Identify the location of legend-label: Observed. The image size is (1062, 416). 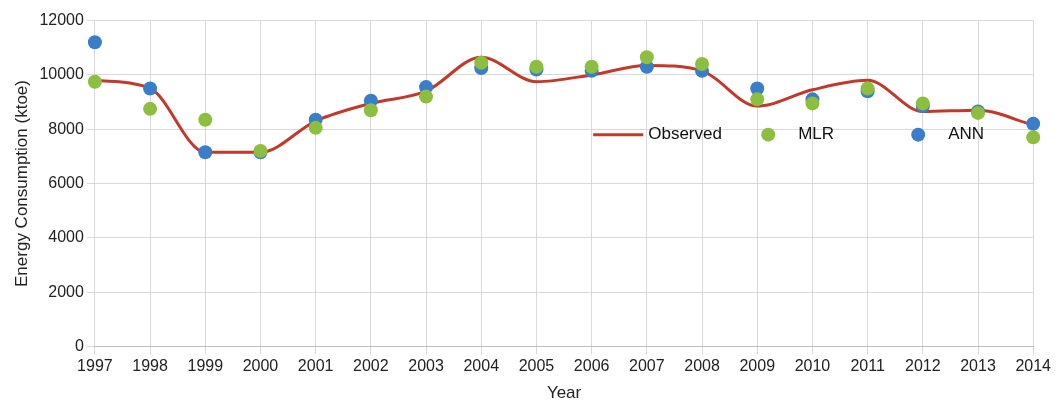
(685, 134).